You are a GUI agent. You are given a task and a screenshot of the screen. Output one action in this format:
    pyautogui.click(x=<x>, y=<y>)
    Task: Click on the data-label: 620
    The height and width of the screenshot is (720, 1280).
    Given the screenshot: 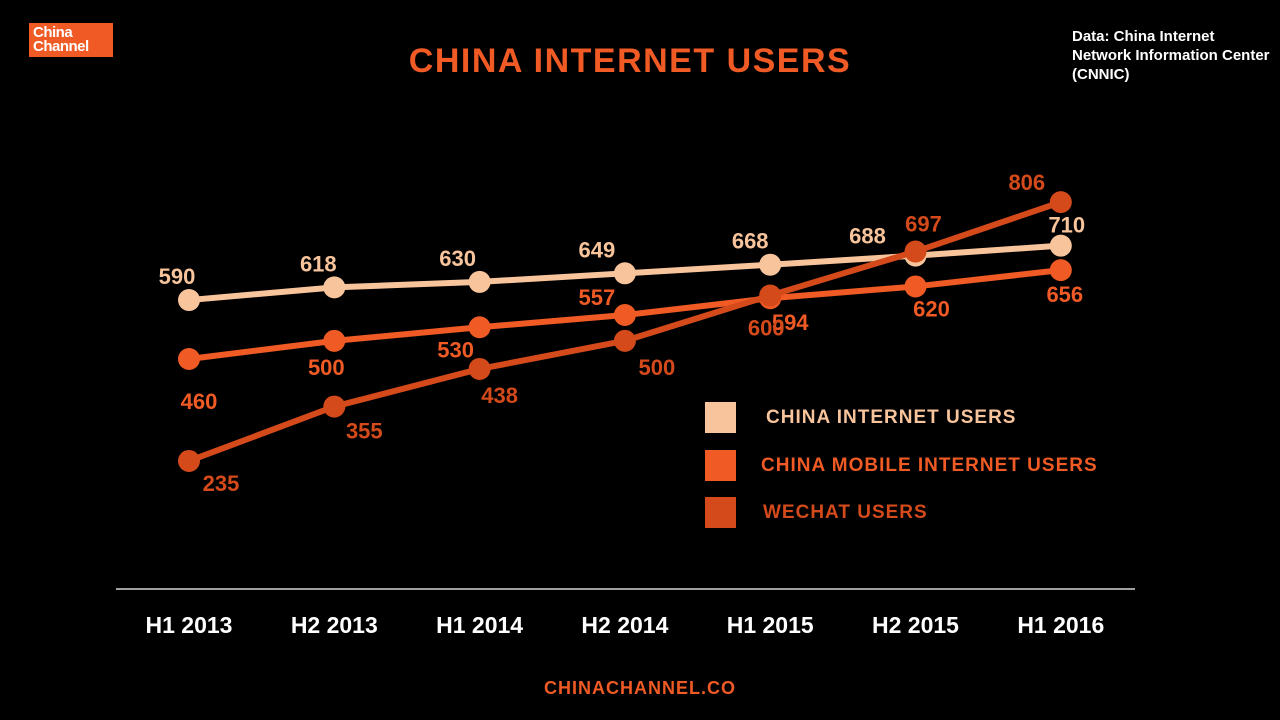 What is the action you would take?
    pyautogui.click(x=931, y=308)
    